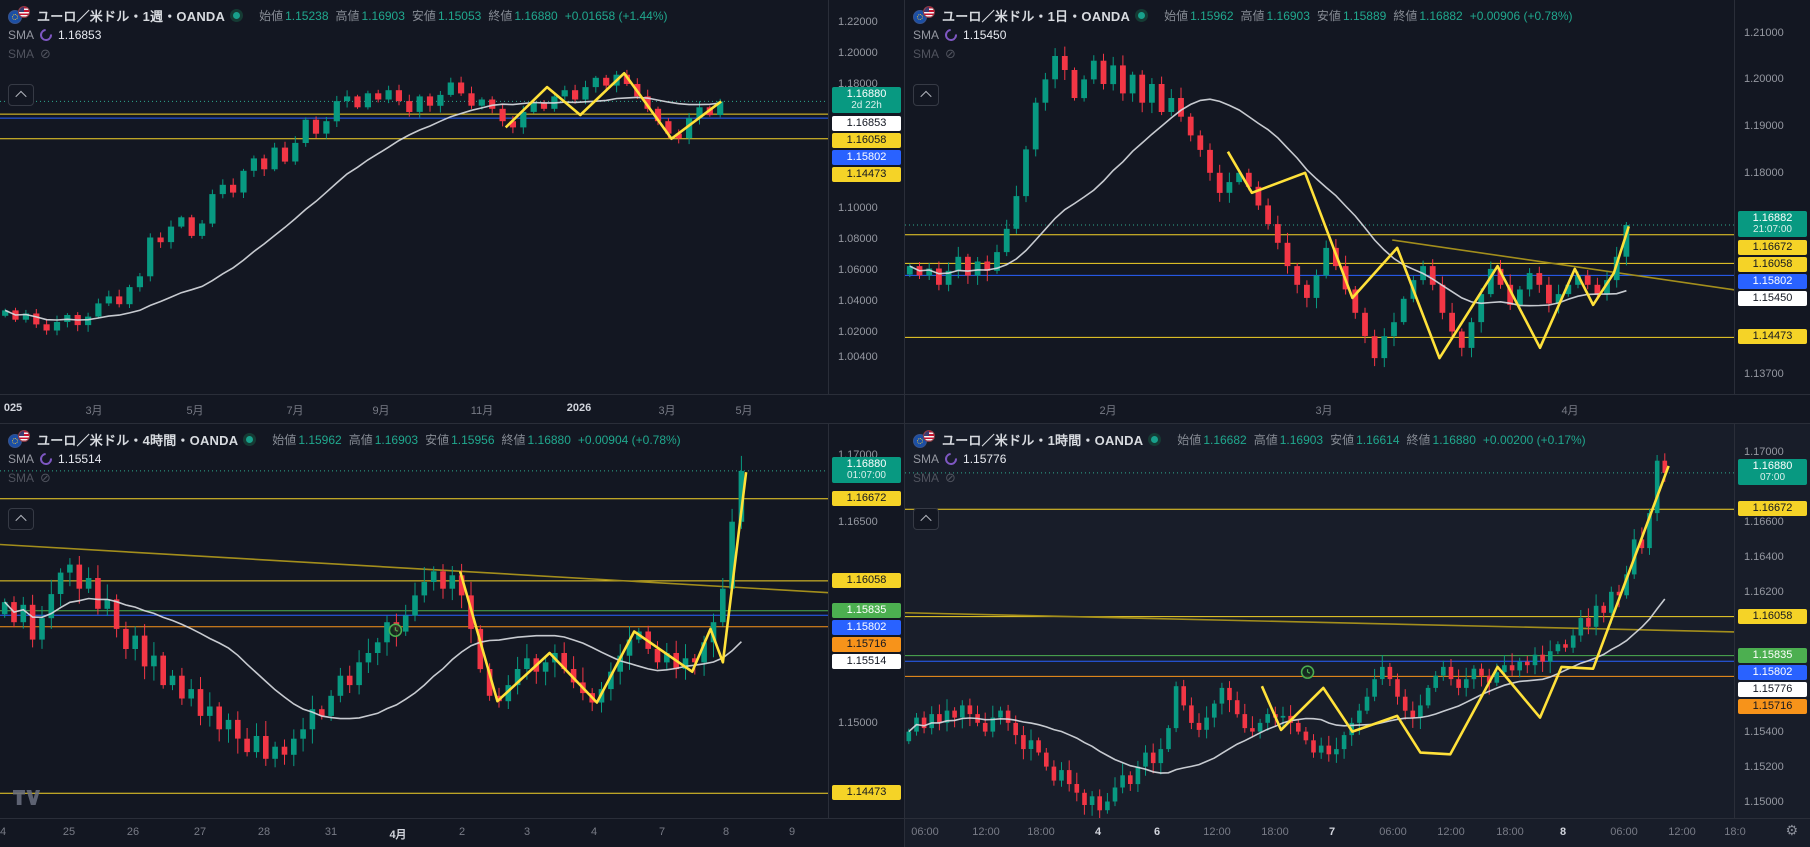 This screenshot has width=1810, height=847. Describe the element at coordinates (381, 411) in the screenshot. I see `time-tick-label: 9月` at that location.